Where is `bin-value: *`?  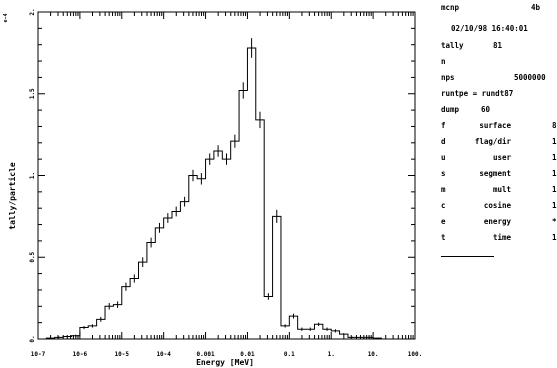 bin-value: * is located at coordinates (554, 221).